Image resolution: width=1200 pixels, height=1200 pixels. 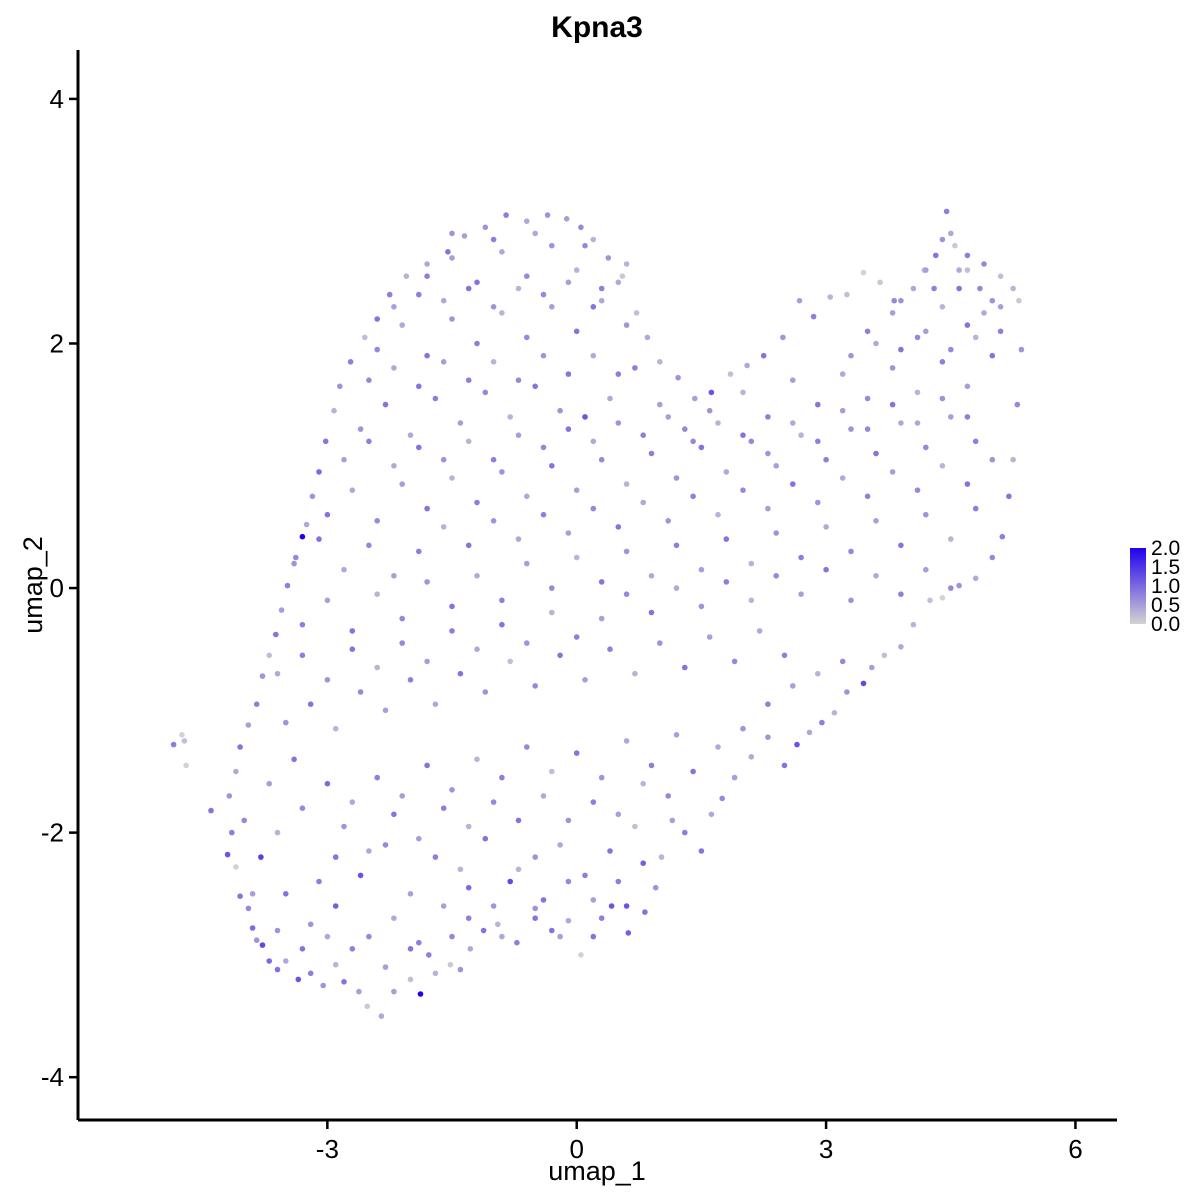 What do you see at coordinates (1165, 548) in the screenshot?
I see `legend-tick-label: 2.0` at bounding box center [1165, 548].